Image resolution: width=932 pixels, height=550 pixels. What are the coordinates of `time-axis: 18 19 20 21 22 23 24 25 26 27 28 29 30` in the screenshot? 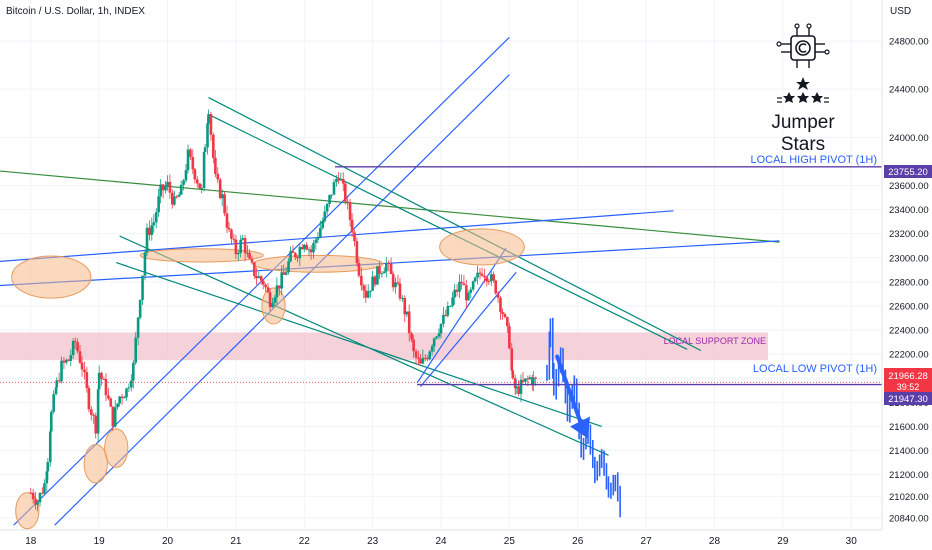 It's located at (441, 541).